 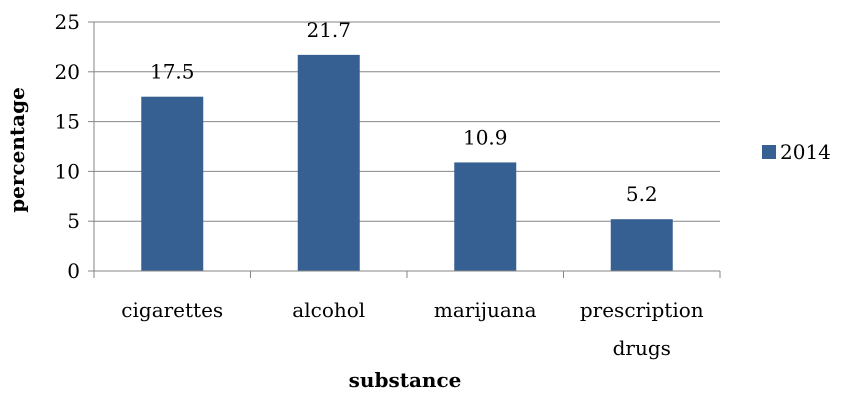 What do you see at coordinates (485, 216) in the screenshot?
I see `bar-marijuana` at bounding box center [485, 216].